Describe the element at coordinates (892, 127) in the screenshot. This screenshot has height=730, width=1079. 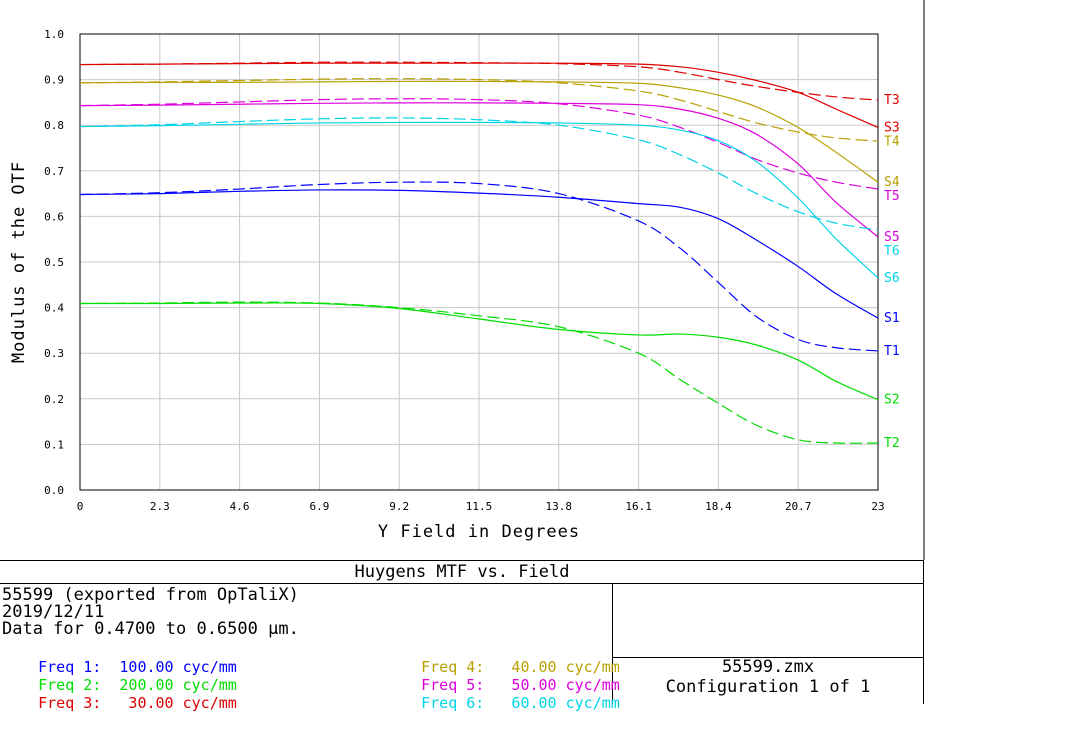
I see `series-label-s3: S3` at that location.